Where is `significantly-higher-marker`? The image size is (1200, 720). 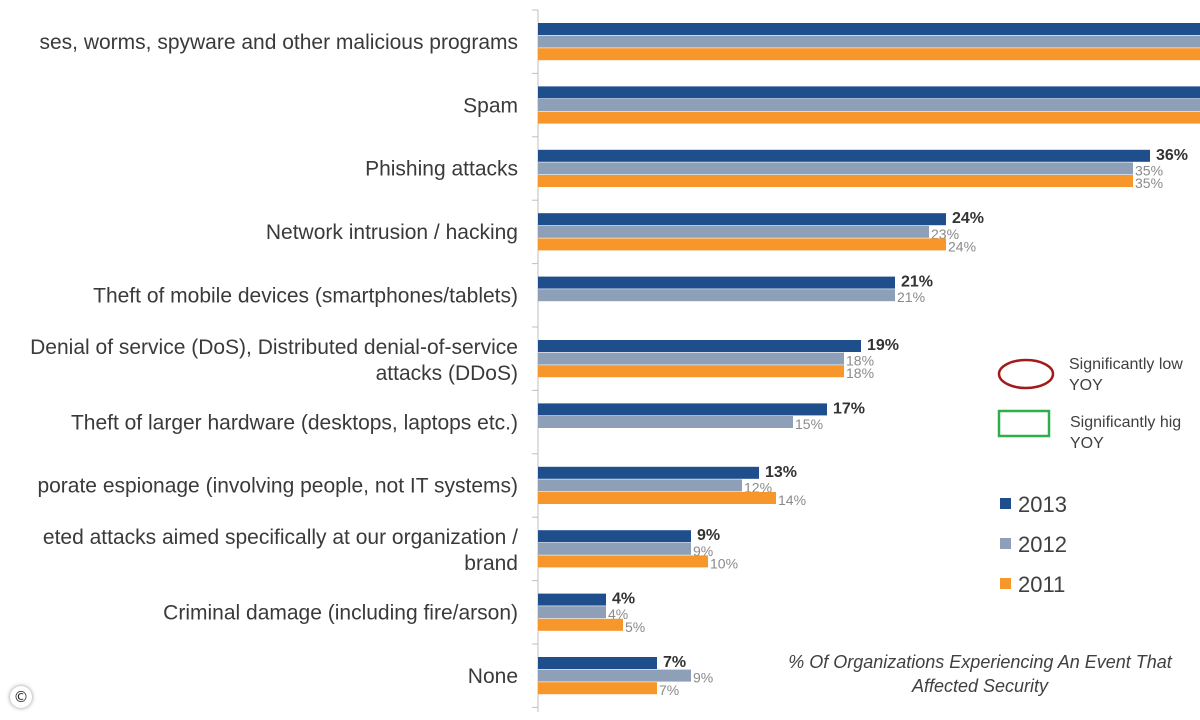
significantly-higher-marker is located at coordinates (1024, 423).